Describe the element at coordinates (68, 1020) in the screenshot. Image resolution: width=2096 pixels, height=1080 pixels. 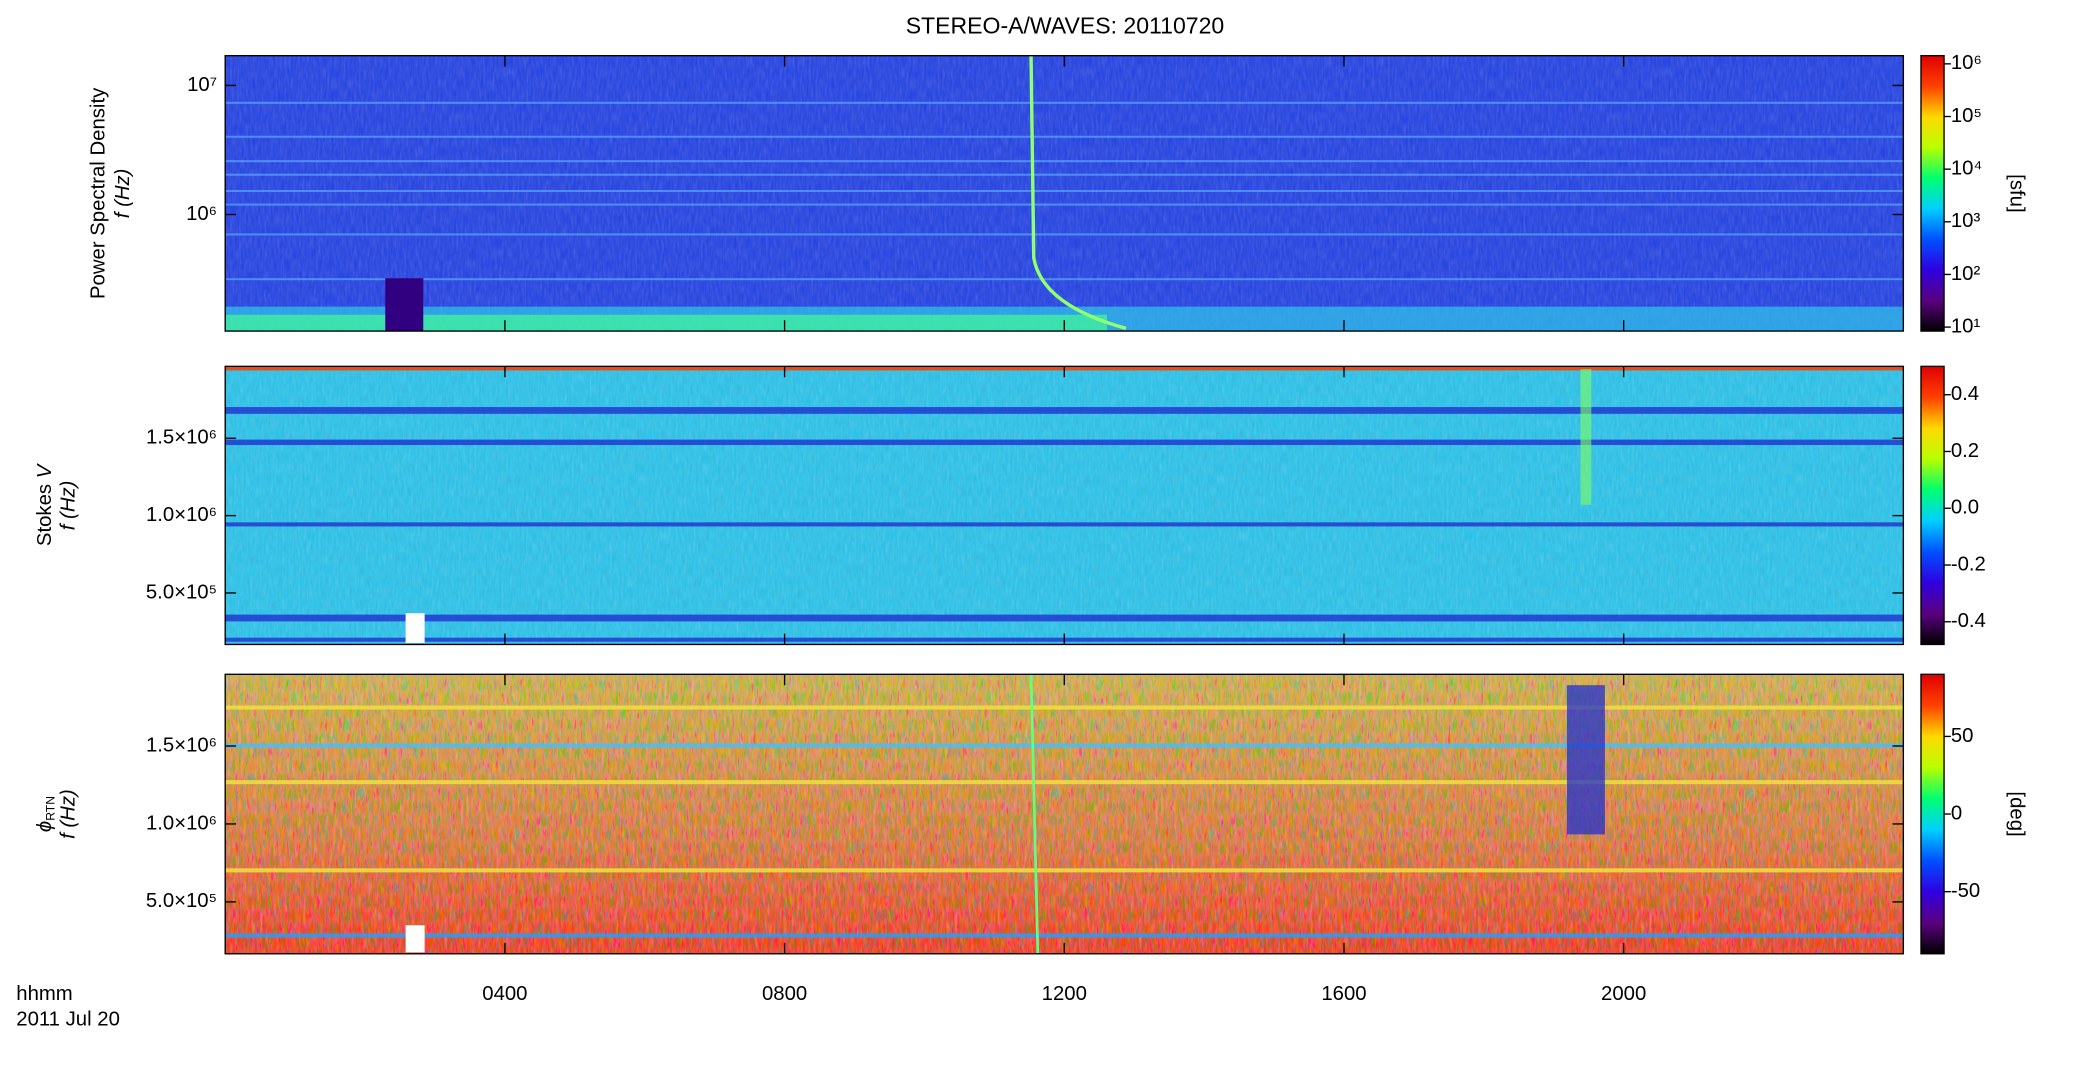
I see `date-label: 2011 Jul 20` at that location.